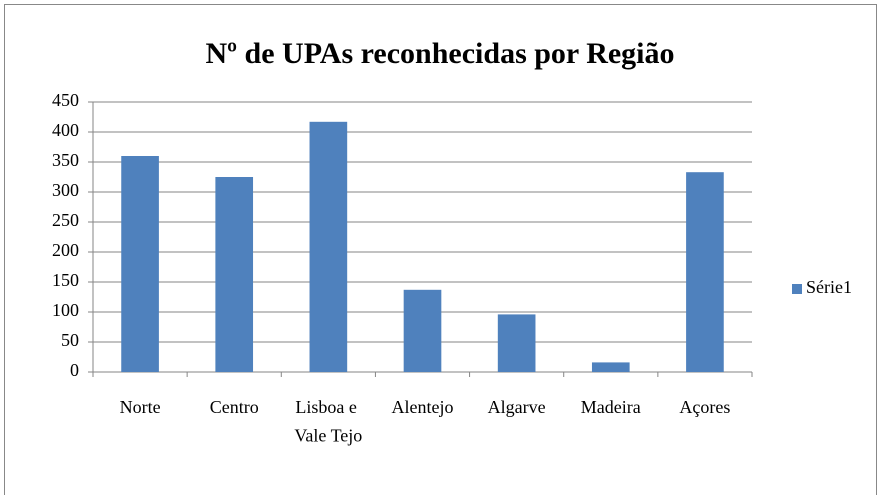 This screenshot has height=495, width=881. I want to click on y-tick-label: 200, so click(65, 250).